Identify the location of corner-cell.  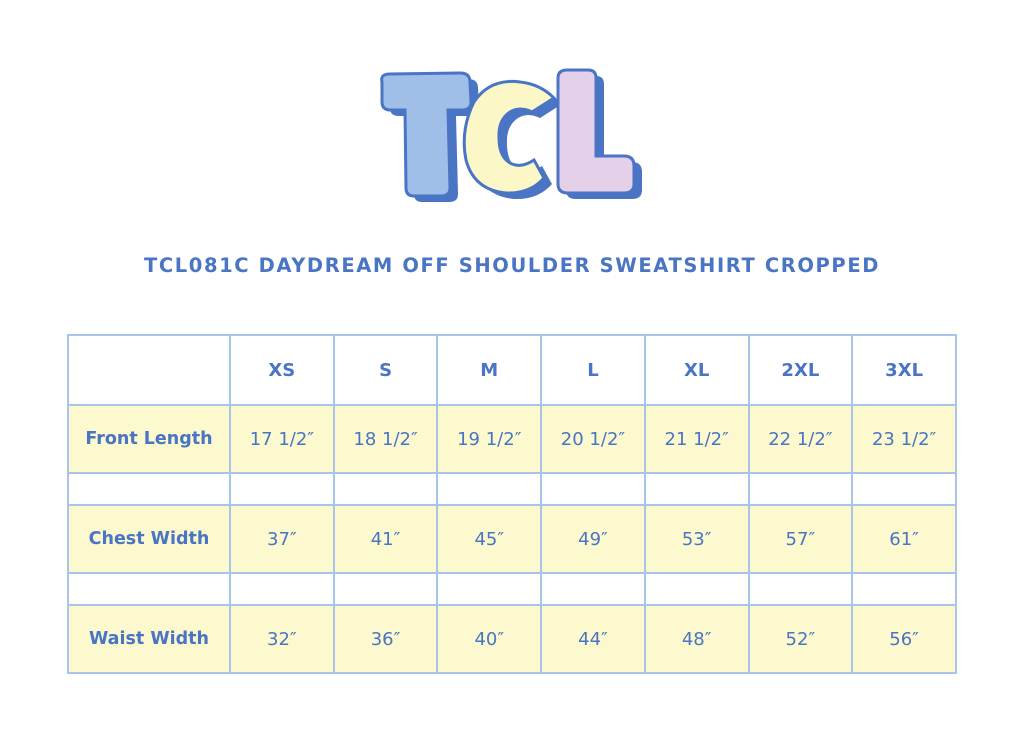
(149, 370).